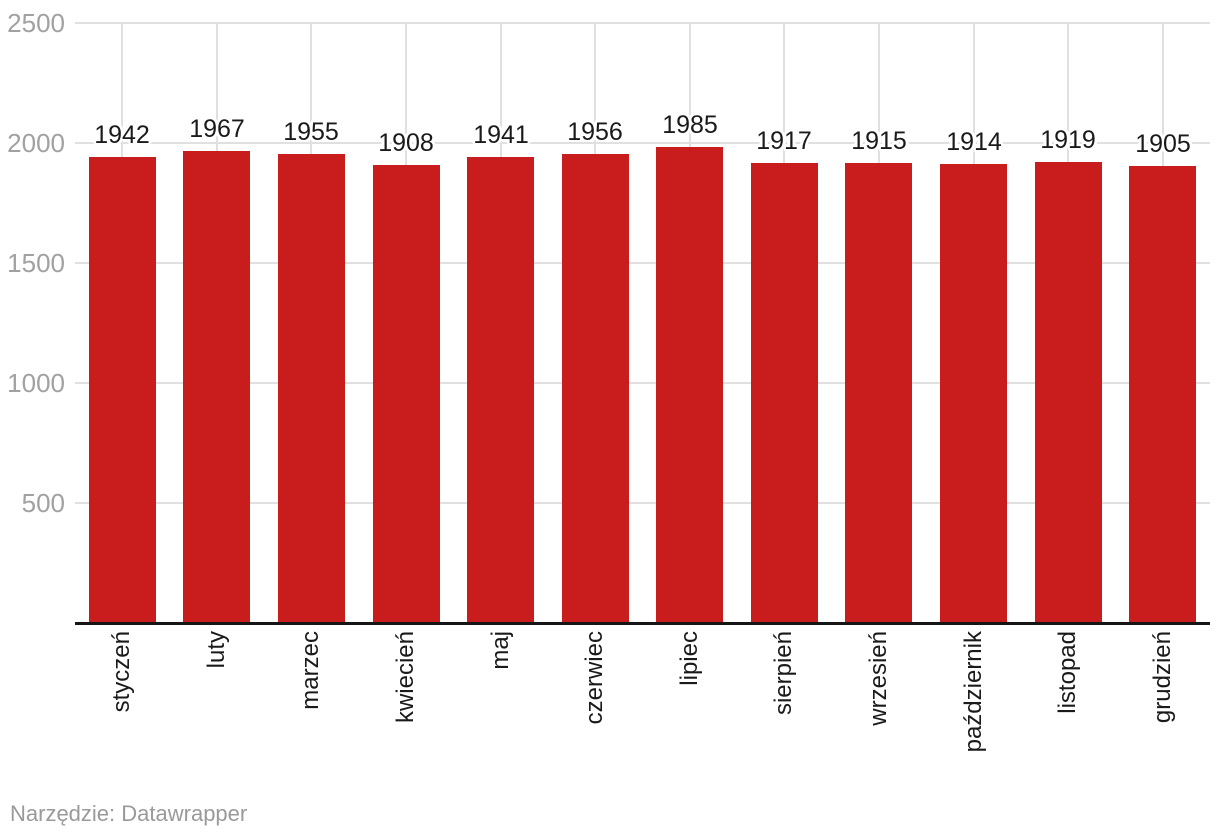 The height and width of the screenshot is (838, 1220). Describe the element at coordinates (122, 135) in the screenshot. I see `bar-value-label: 1942` at that location.